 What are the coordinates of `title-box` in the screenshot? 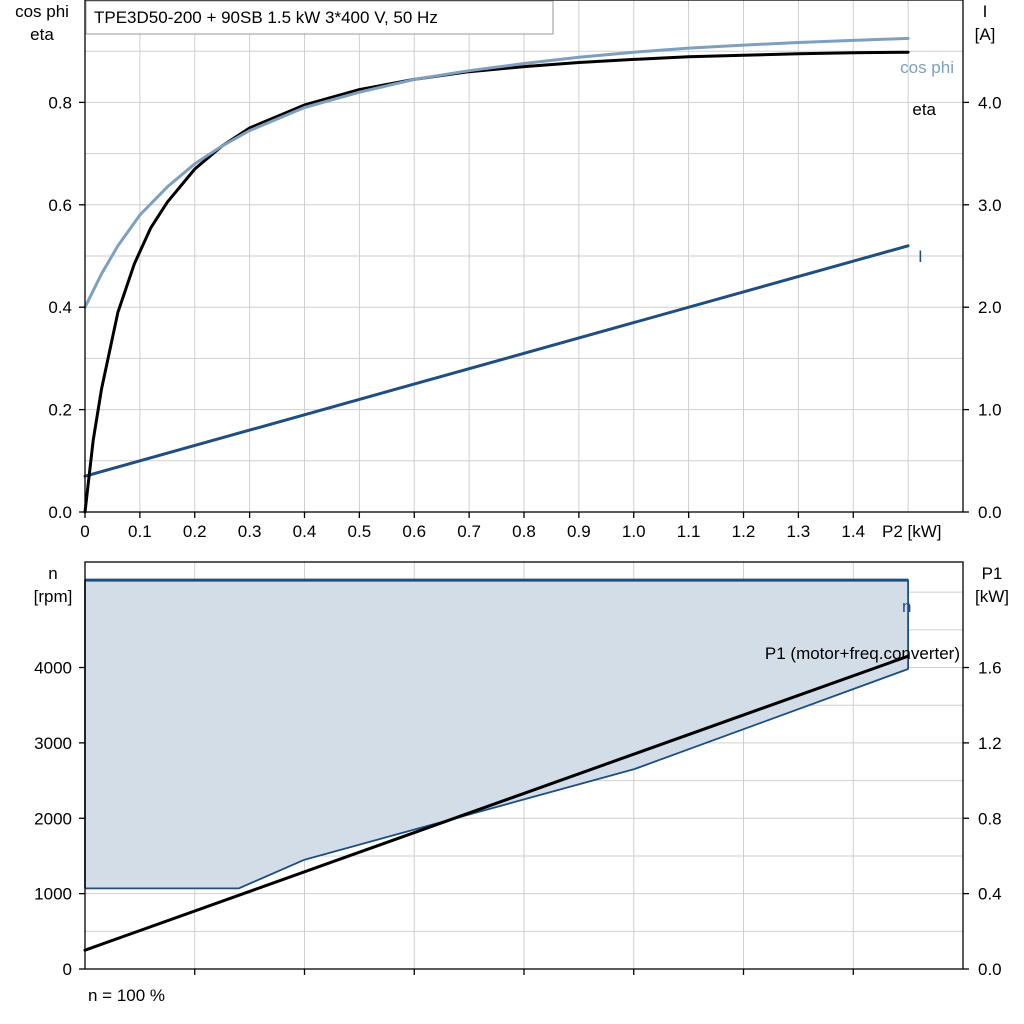 It's located at (319, 17).